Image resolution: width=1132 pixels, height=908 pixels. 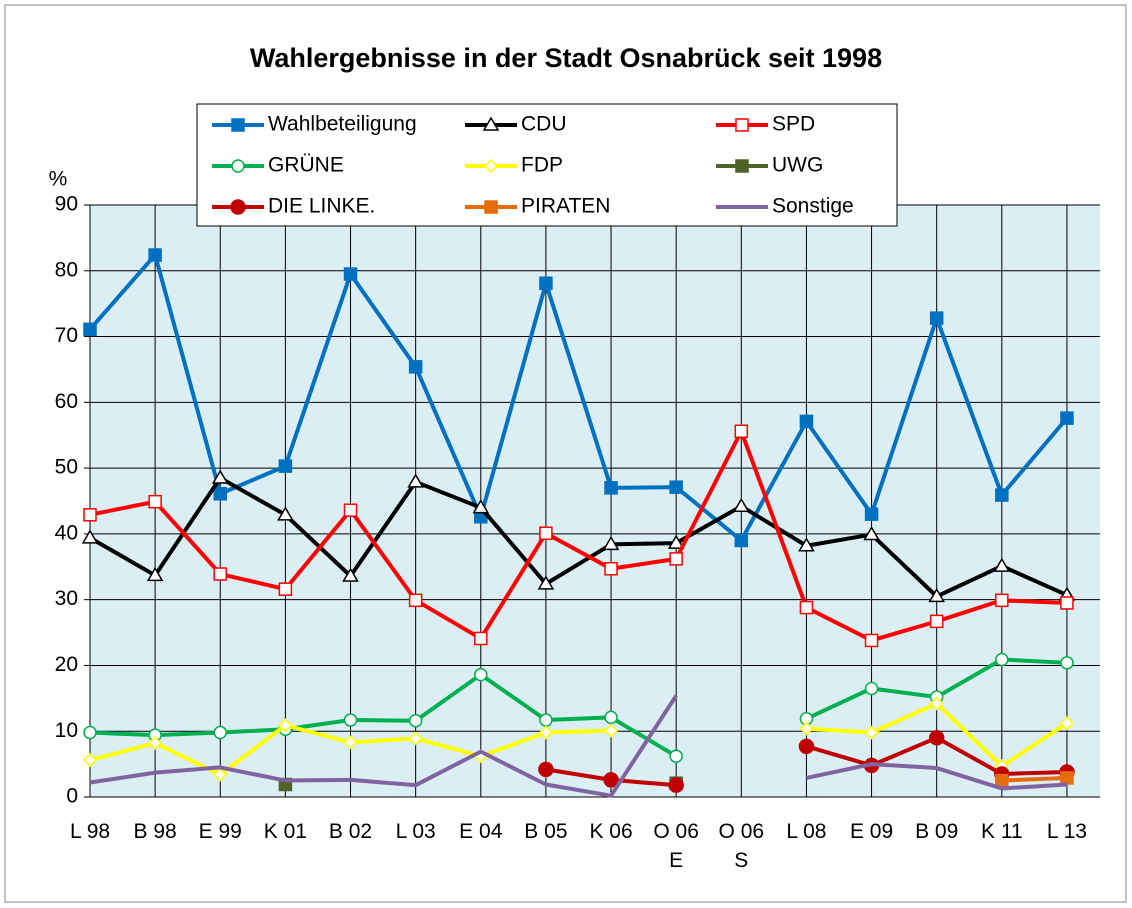 I want to click on x-tick-label: E 04, so click(x=481, y=831).